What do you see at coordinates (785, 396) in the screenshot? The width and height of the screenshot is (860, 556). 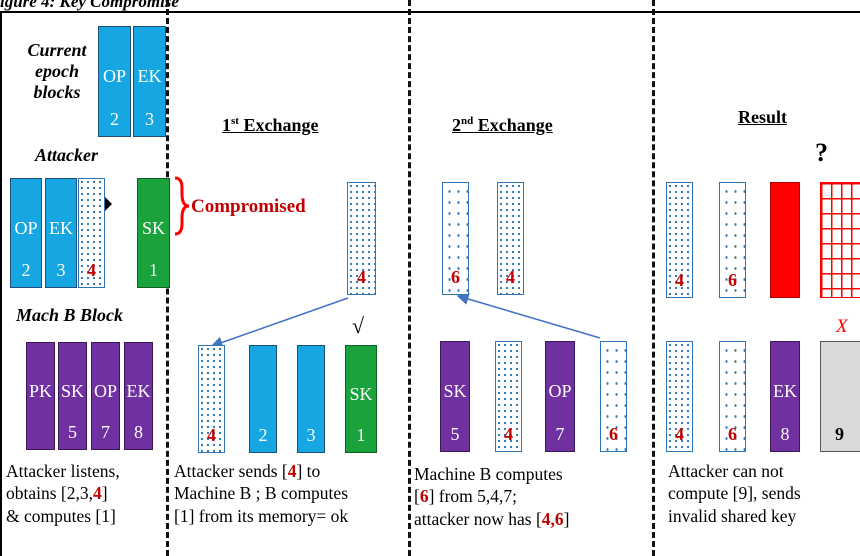 I see `result-ek-block: EK 8` at bounding box center [785, 396].